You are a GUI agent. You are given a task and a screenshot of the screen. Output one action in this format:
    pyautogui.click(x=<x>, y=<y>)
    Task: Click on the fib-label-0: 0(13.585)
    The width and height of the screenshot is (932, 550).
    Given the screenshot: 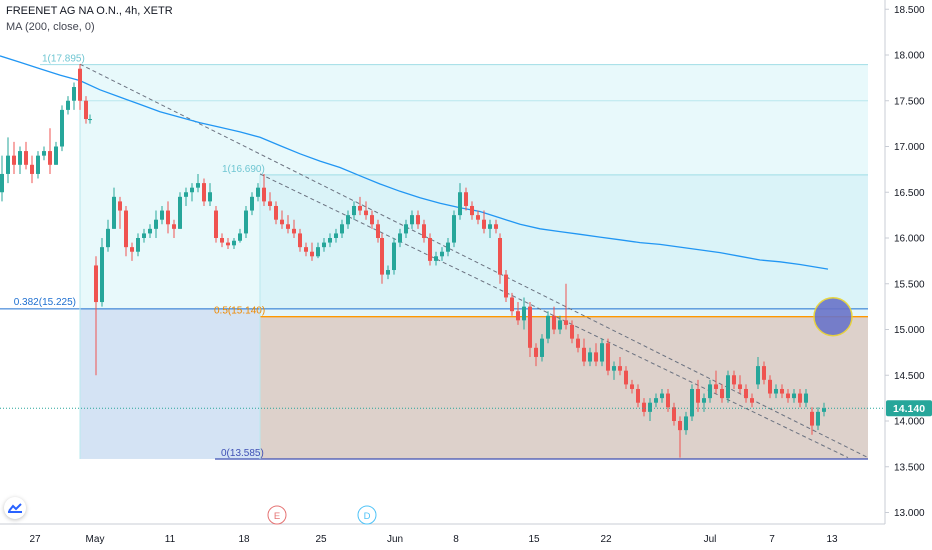 What is the action you would take?
    pyautogui.click(x=242, y=453)
    